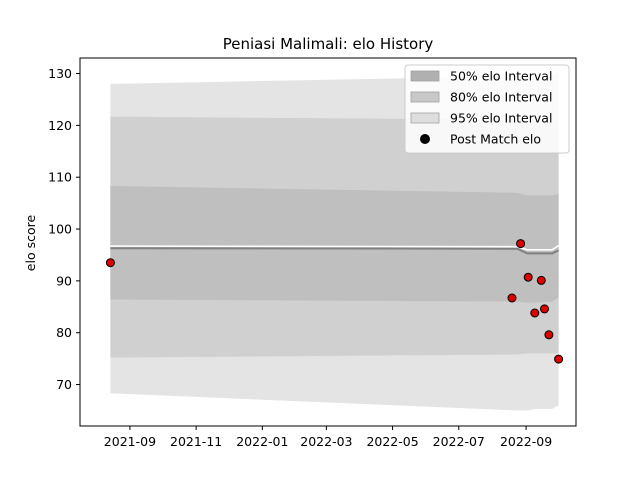 This screenshot has width=640, height=480. I want to click on median-line, so click(335, 247).